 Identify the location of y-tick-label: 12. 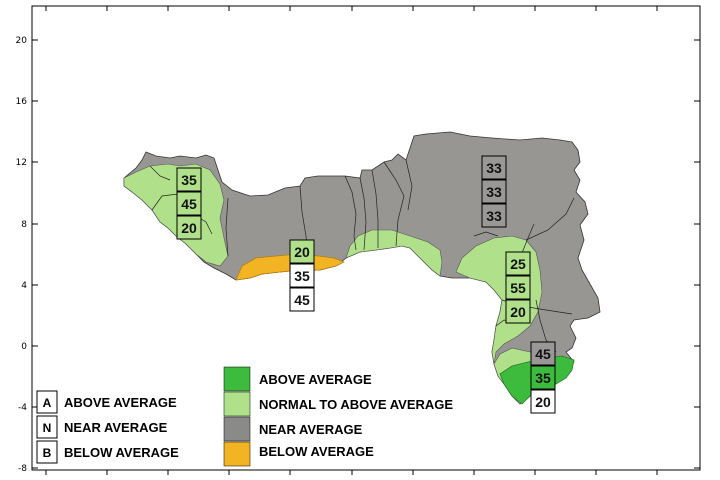
(21, 163).